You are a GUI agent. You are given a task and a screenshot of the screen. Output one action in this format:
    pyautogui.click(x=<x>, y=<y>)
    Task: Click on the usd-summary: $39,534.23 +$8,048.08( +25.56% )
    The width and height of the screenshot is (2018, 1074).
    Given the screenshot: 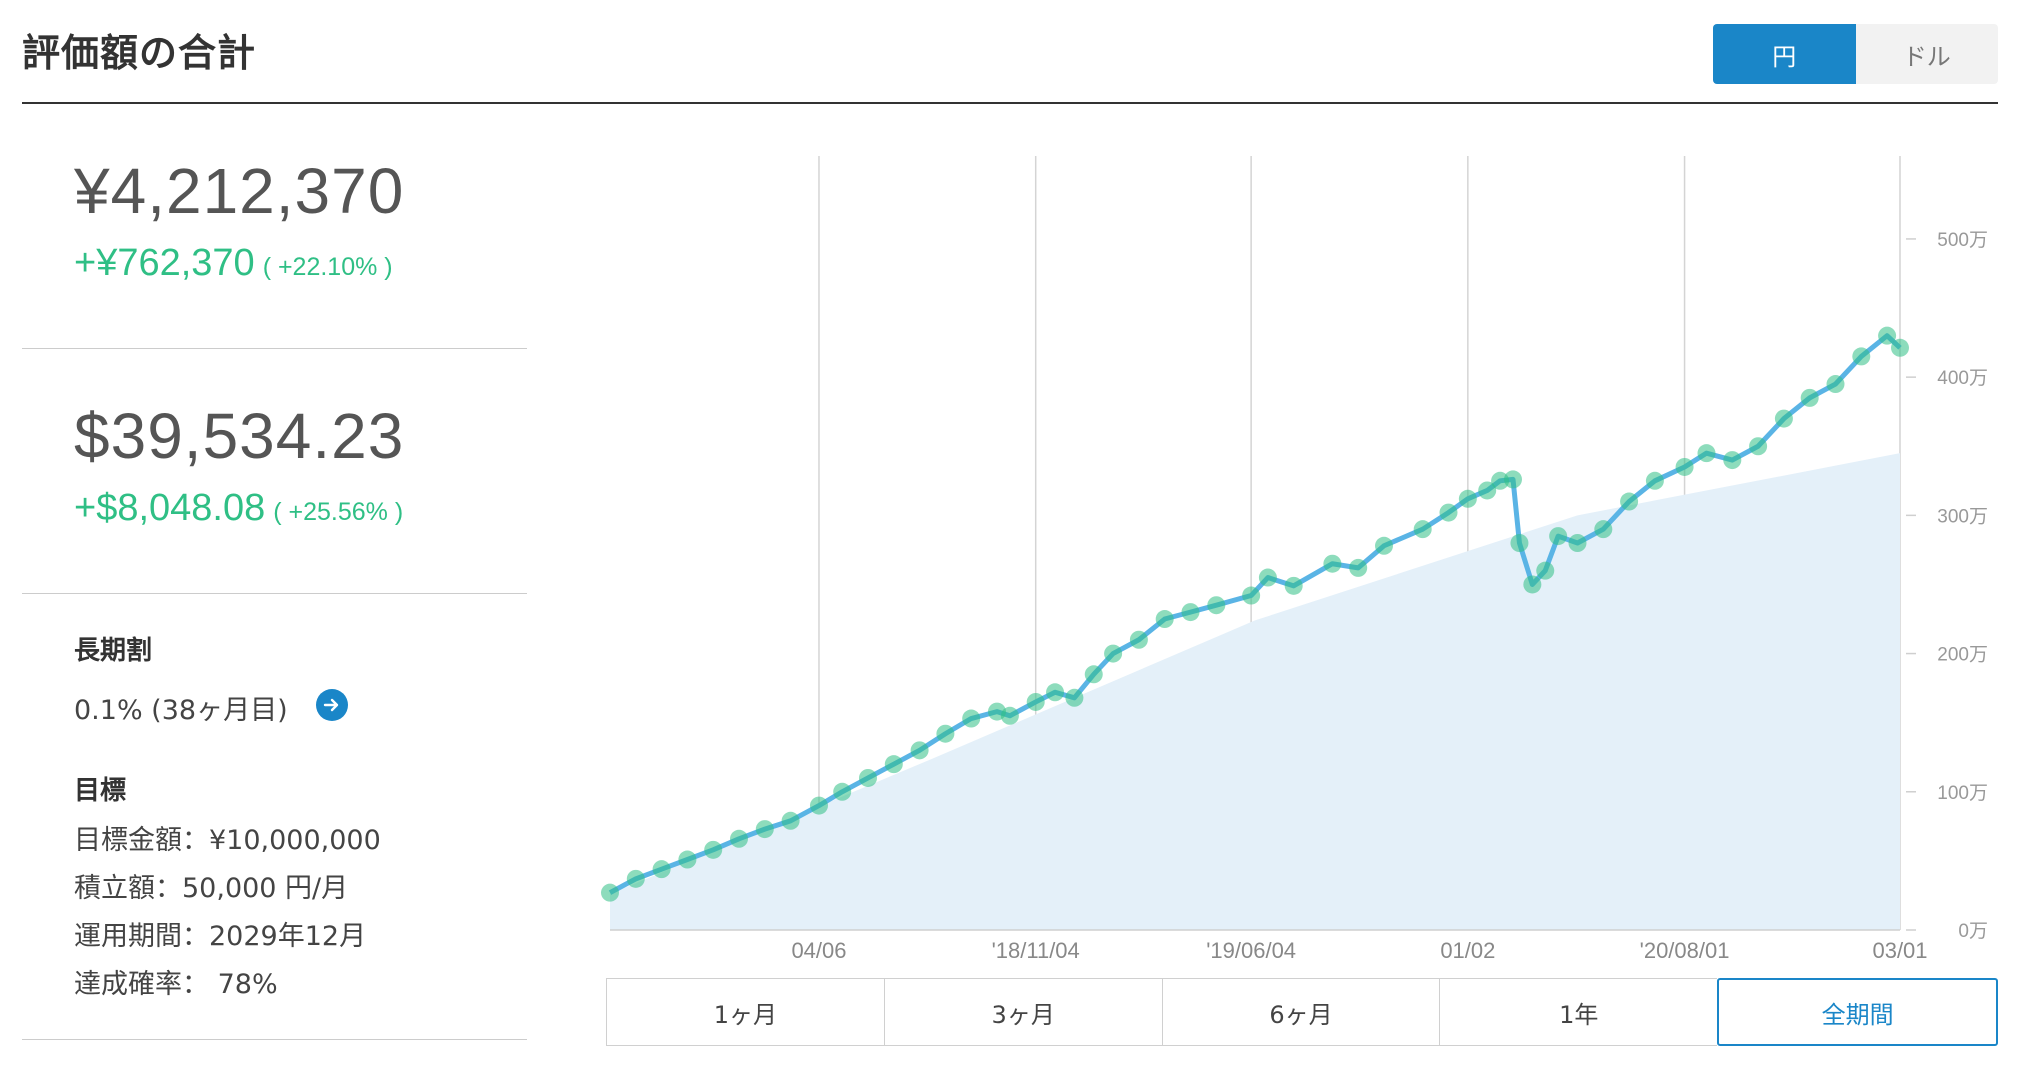 What is the action you would take?
    pyautogui.click(x=274, y=471)
    